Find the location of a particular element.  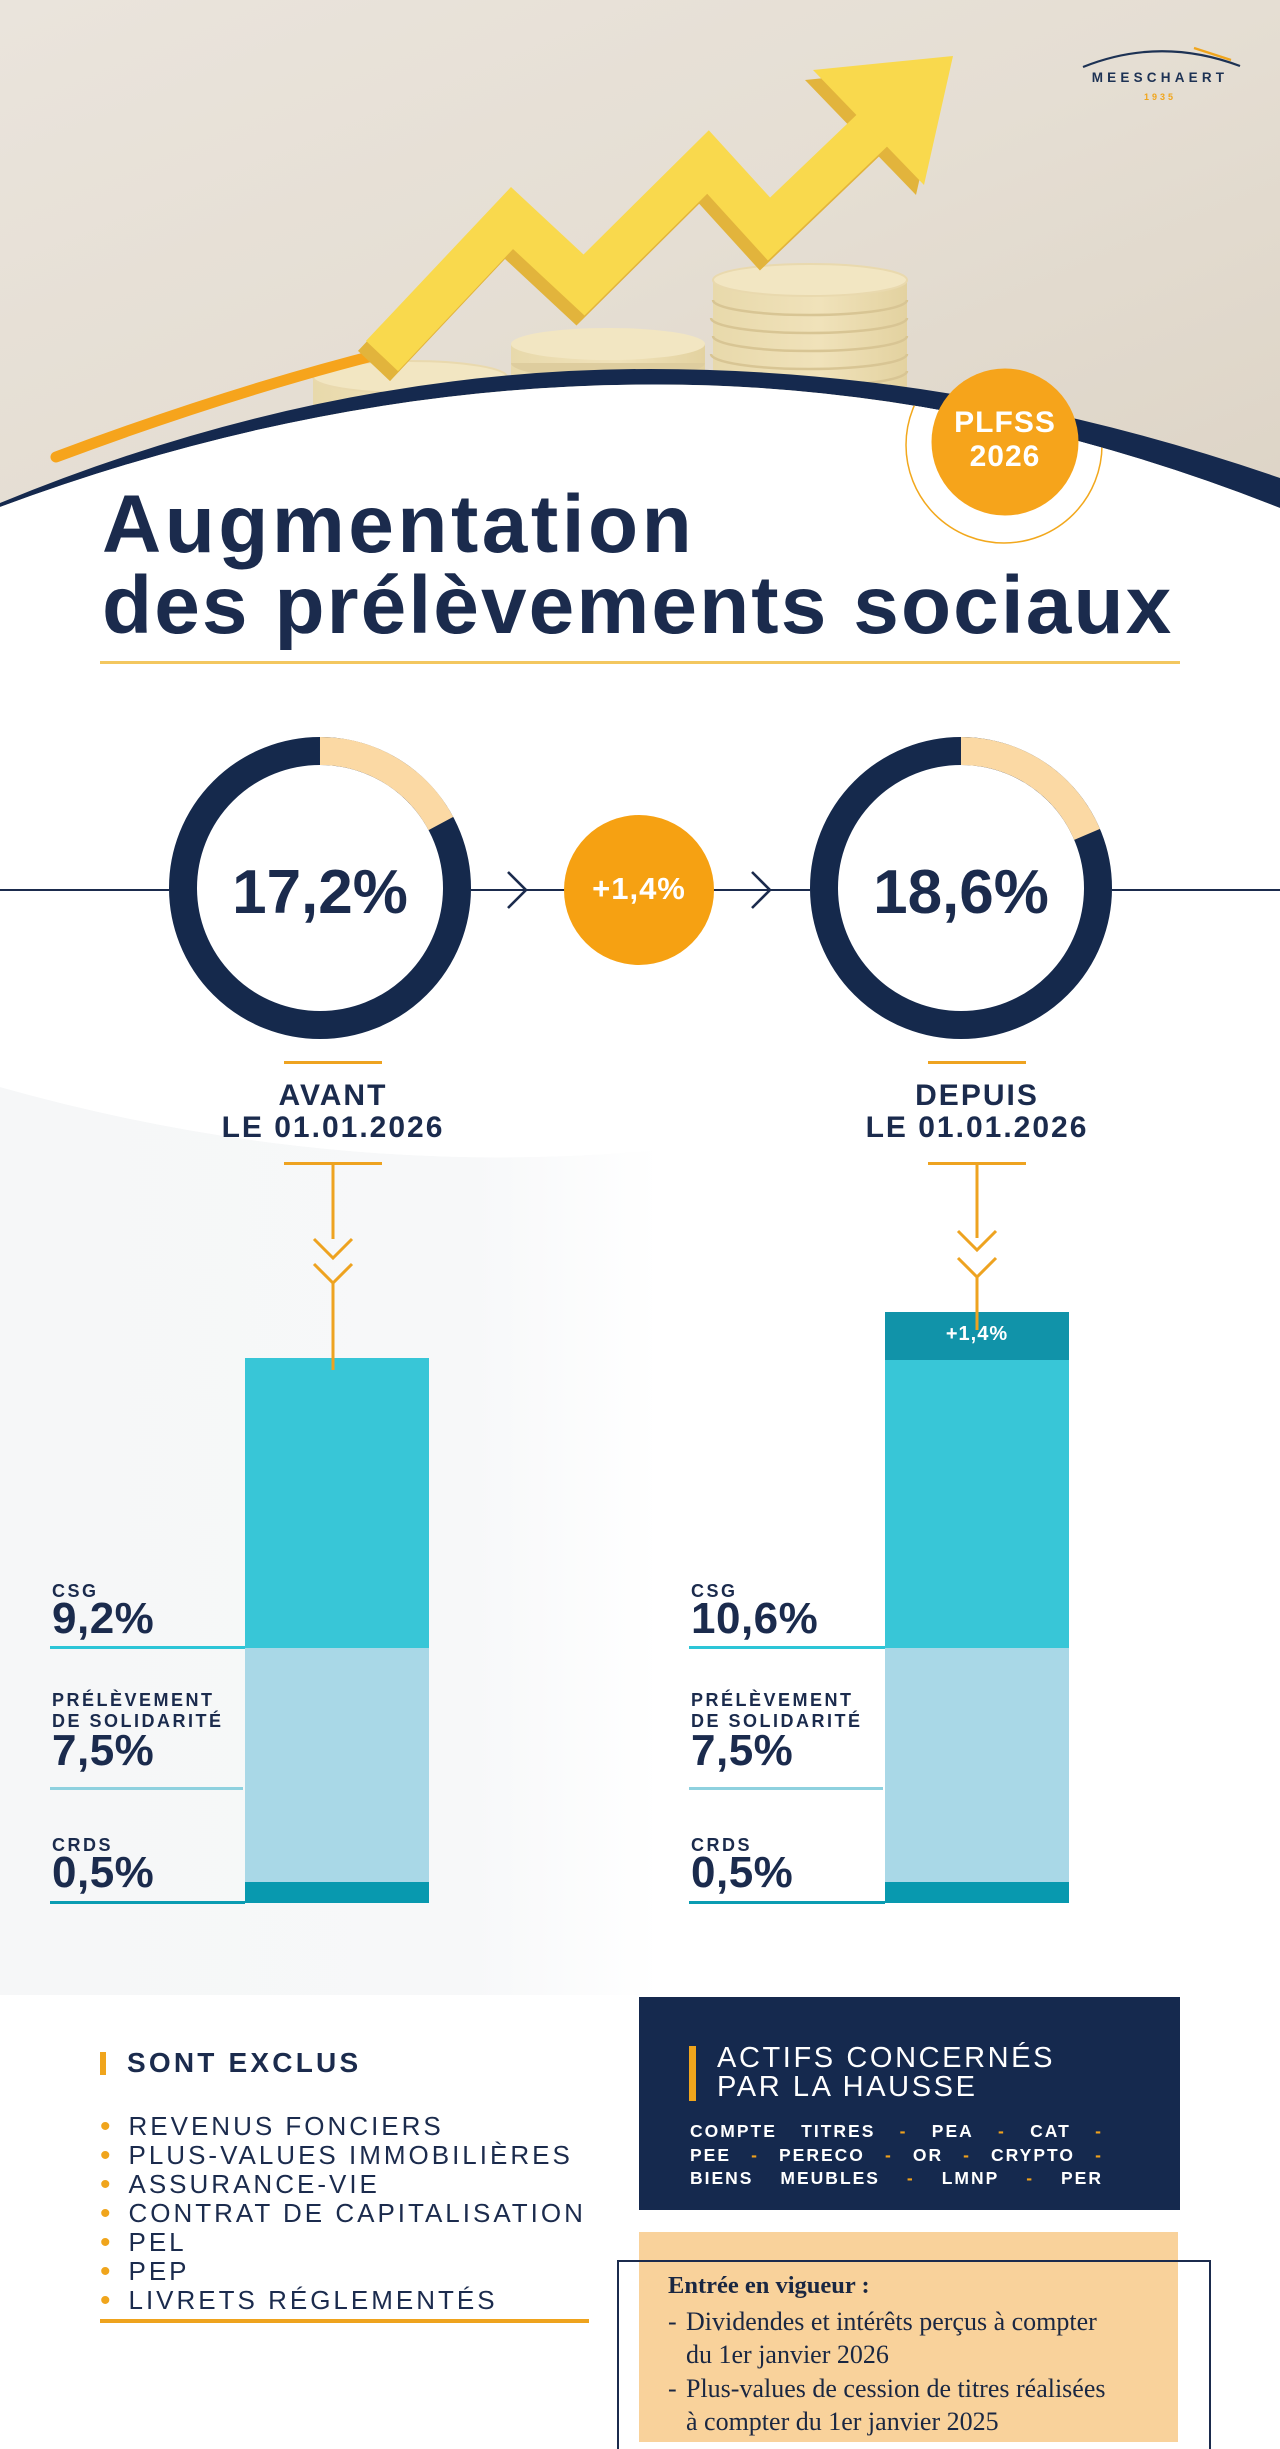

svg-text: PLFSS is located at coordinates (1005, 422).